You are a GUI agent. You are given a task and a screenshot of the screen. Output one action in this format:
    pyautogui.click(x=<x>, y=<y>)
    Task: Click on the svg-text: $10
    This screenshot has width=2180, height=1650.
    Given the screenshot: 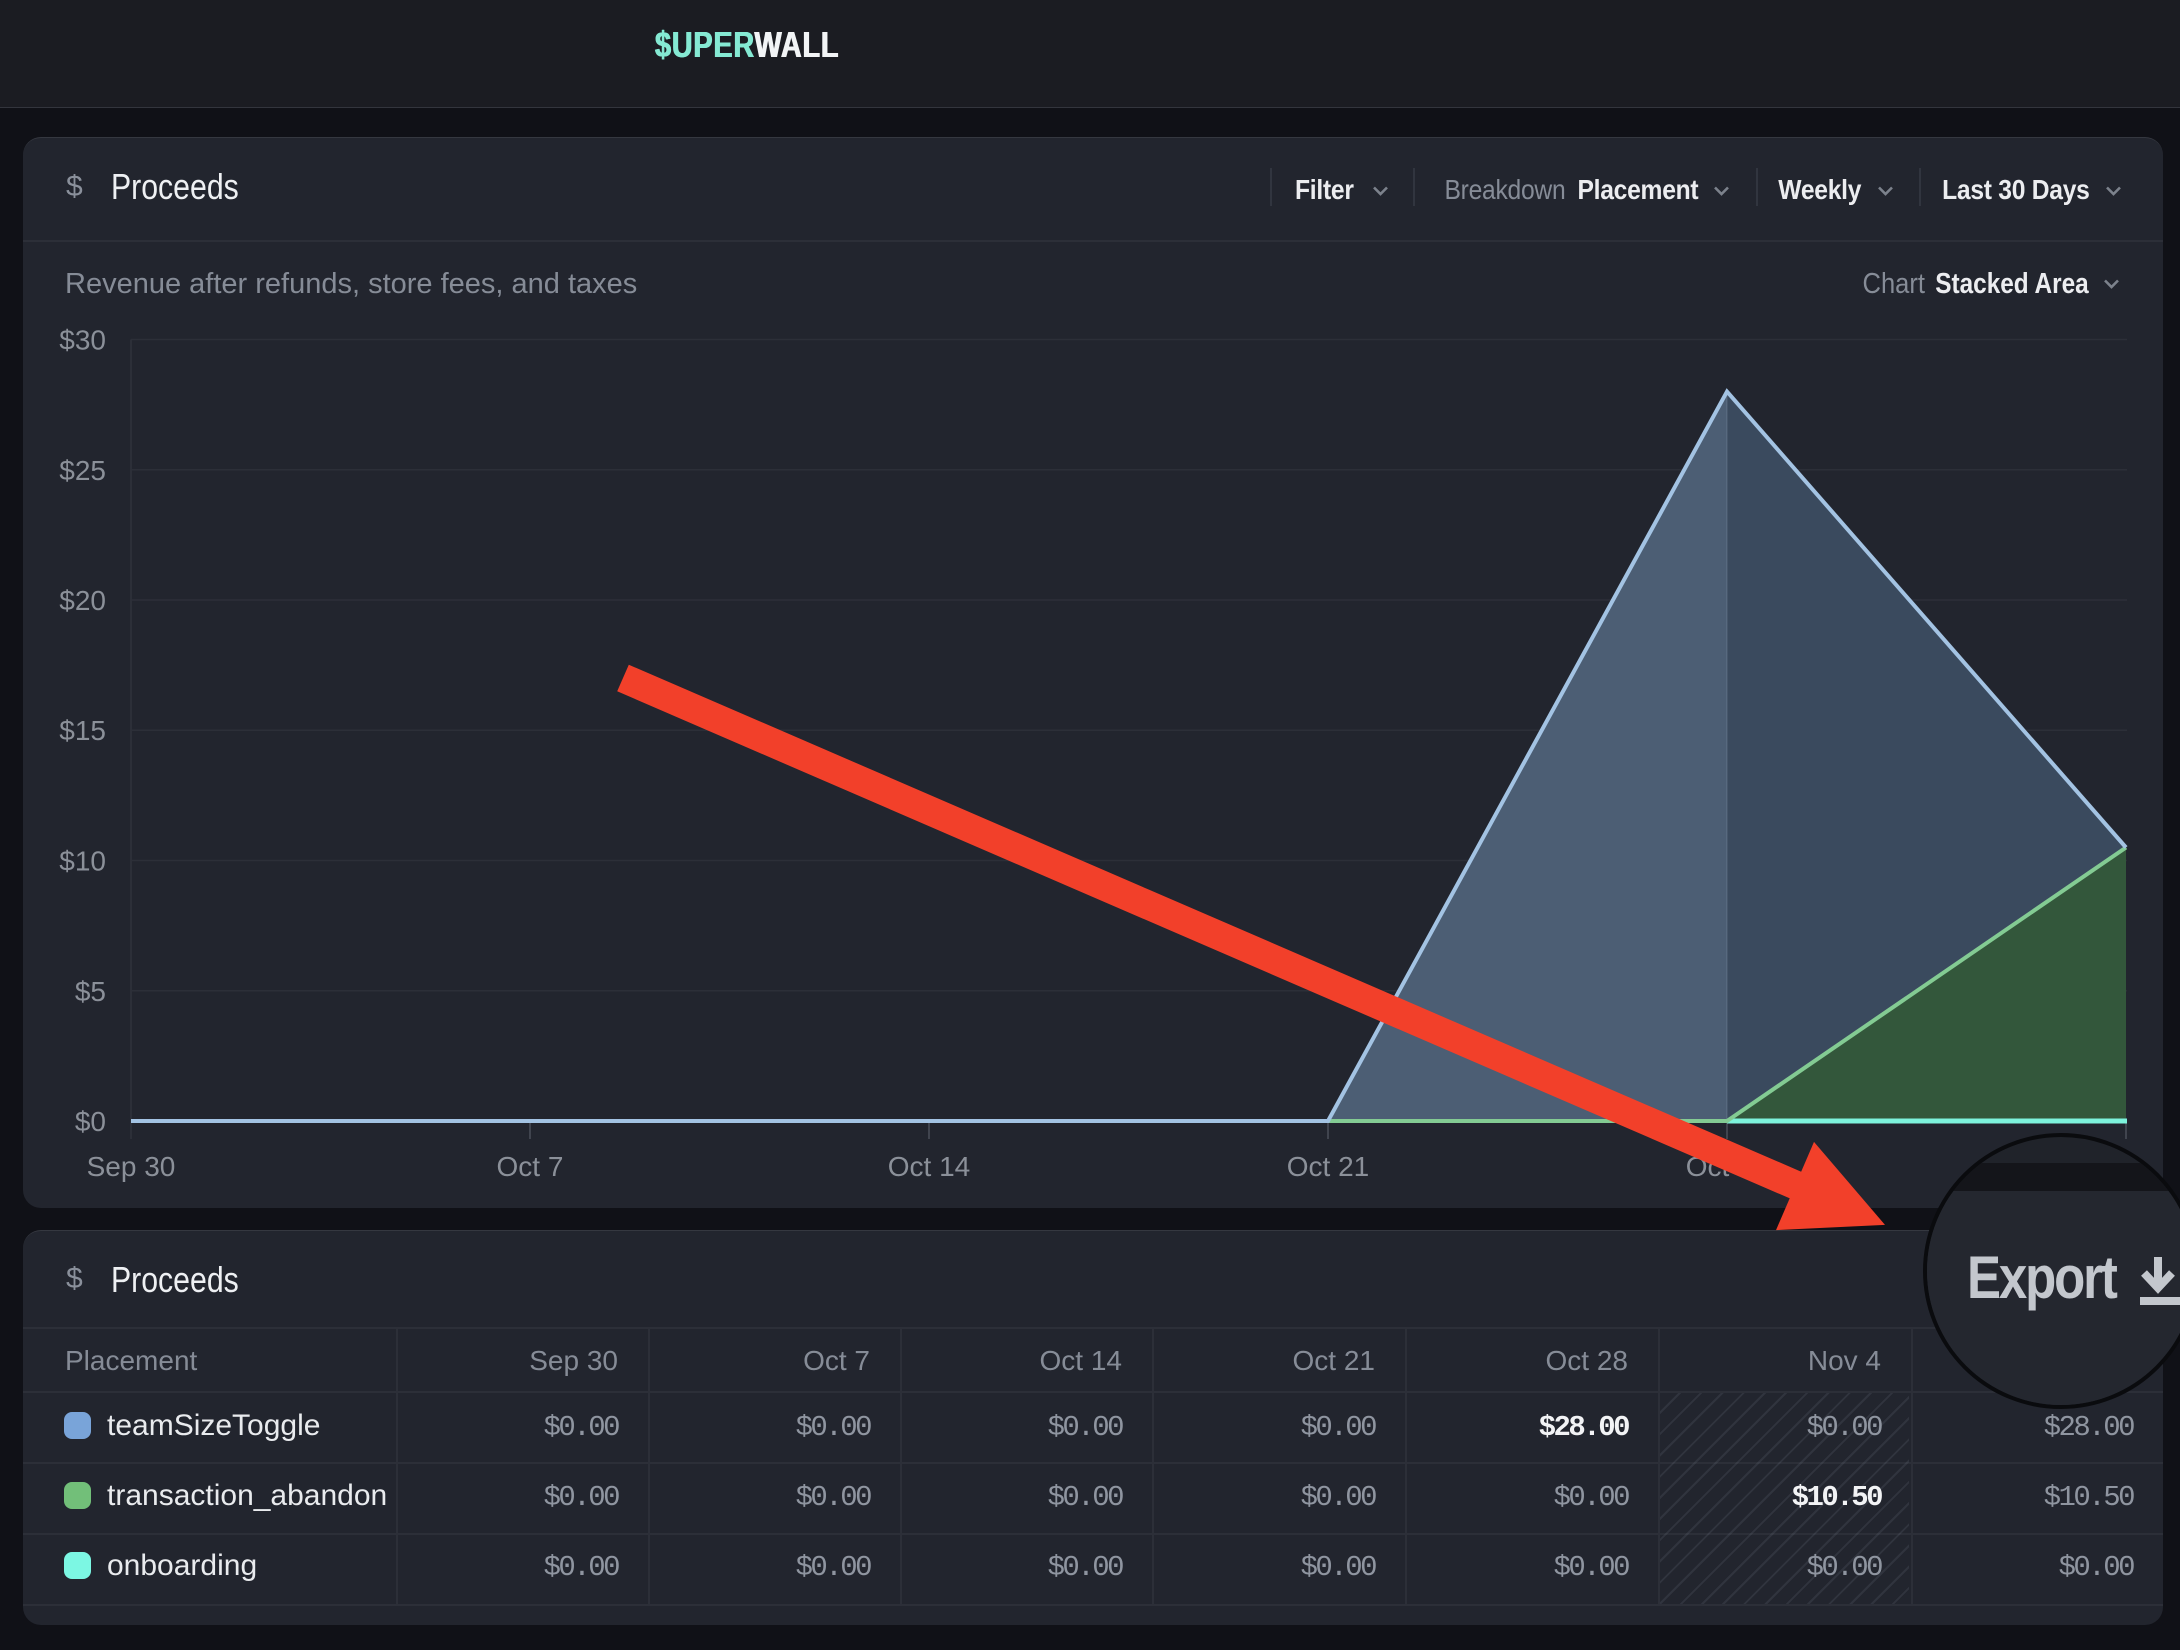 What is the action you would take?
    pyautogui.click(x=82, y=861)
    